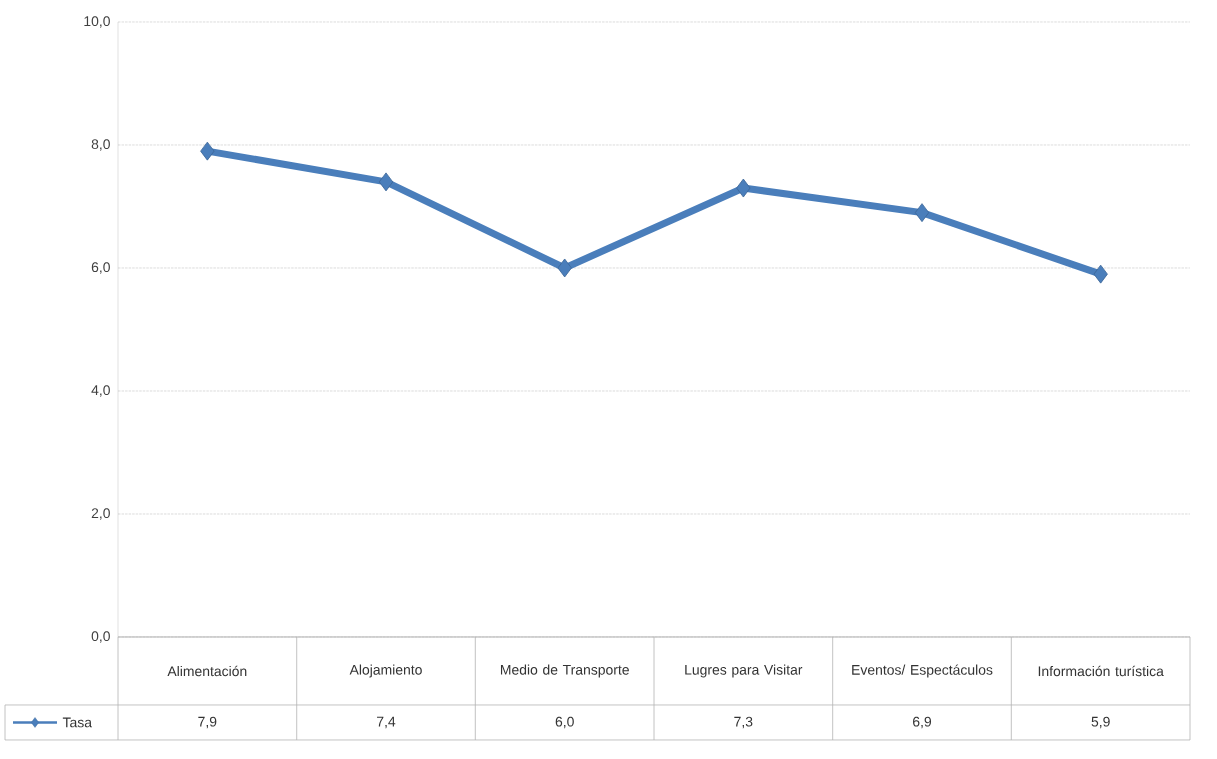 The image size is (1217, 759). I want to click on x-tick-label: Eventos/ Espectáculos, so click(922, 671).